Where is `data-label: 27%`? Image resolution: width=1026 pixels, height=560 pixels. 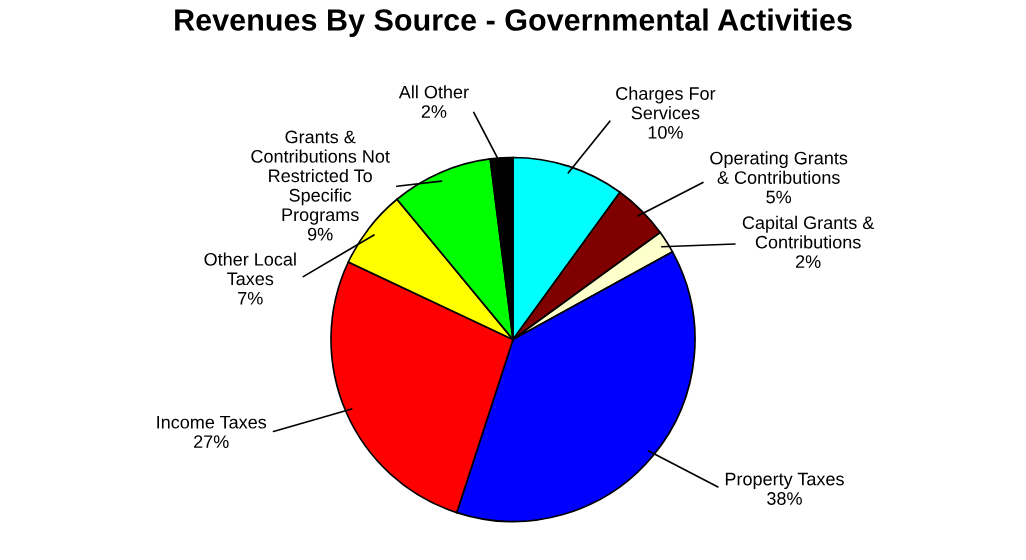
data-label: 27% is located at coordinates (211, 441).